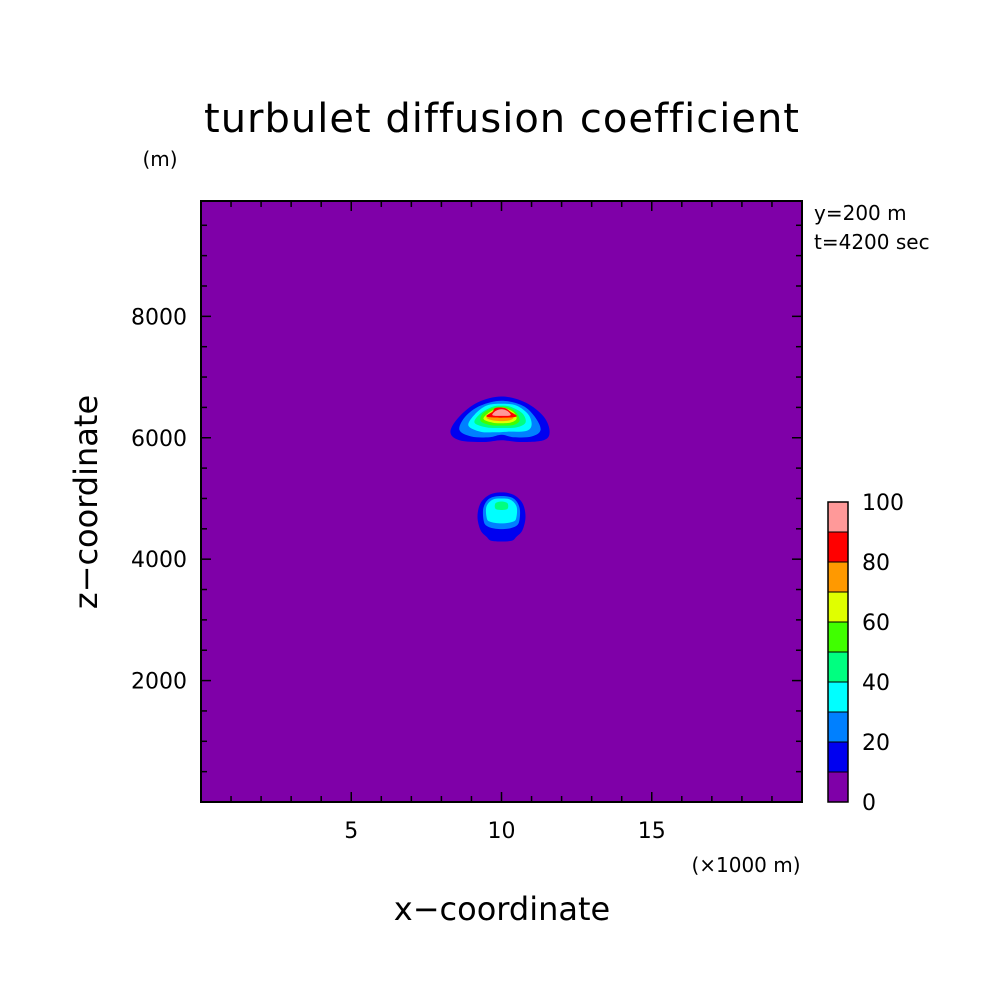 Image resolution: width=1004 pixels, height=1004 pixels. What do you see at coordinates (159, 682) in the screenshot?
I see `y-tick-label: 2000` at bounding box center [159, 682].